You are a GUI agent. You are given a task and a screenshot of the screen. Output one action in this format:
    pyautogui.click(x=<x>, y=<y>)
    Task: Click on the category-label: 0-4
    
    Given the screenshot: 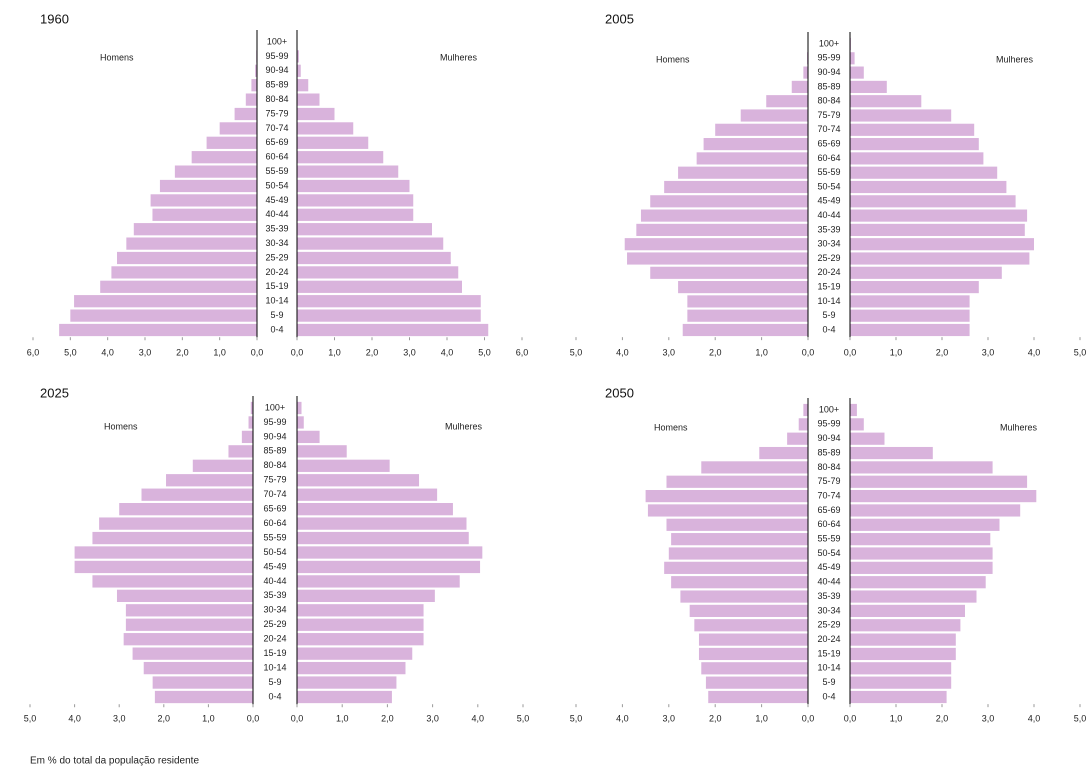 What is the action you would take?
    pyautogui.click(x=276, y=329)
    